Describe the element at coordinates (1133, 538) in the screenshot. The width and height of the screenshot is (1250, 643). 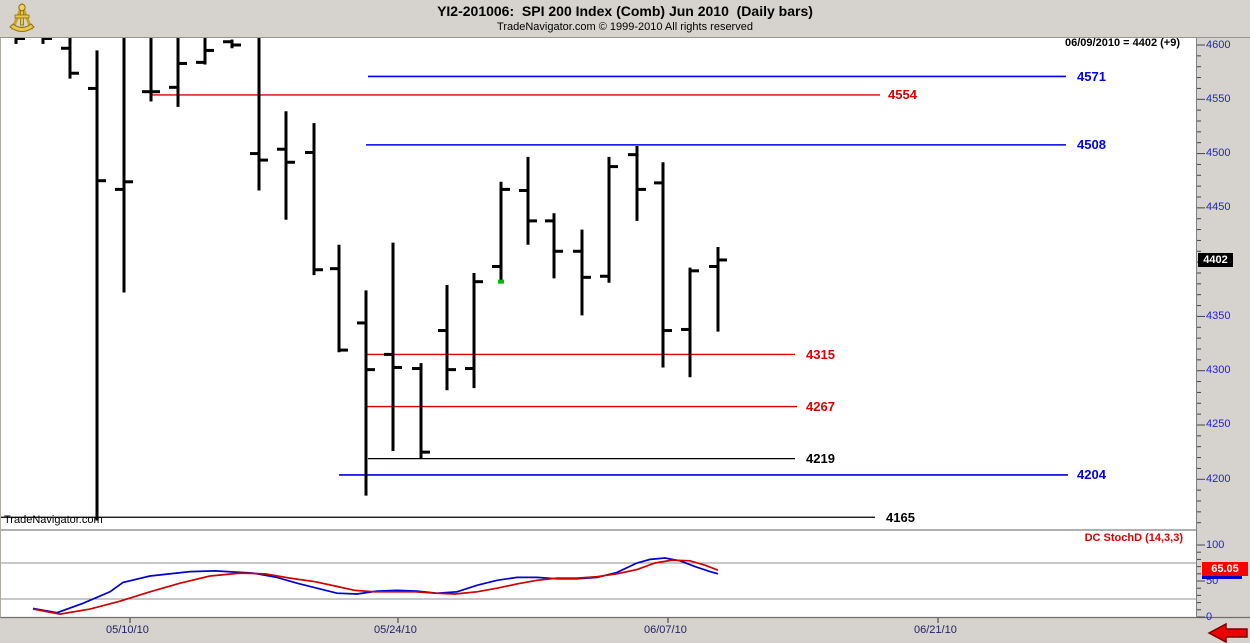
I see `indicator-label: DC StochD (14,3,3)` at that location.